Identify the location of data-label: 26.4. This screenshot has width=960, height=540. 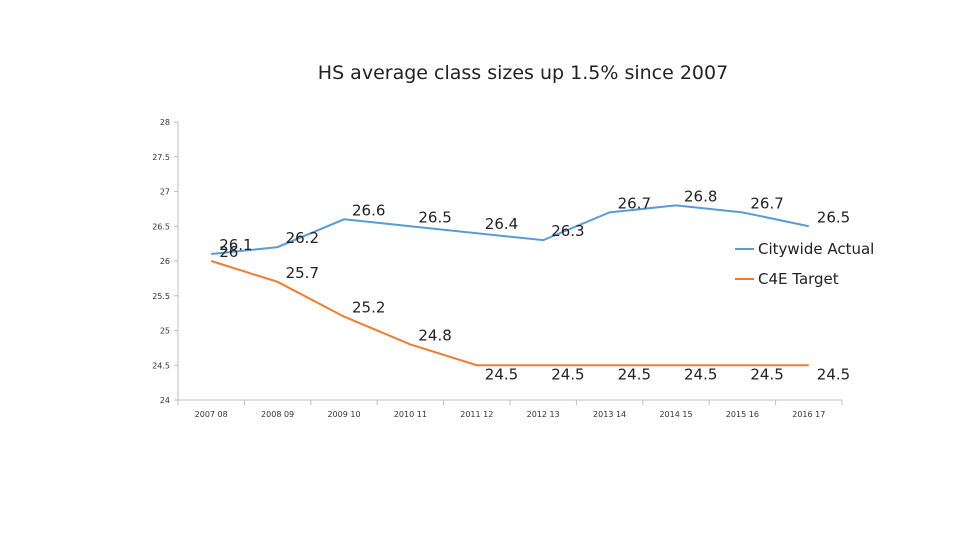
(501, 224).